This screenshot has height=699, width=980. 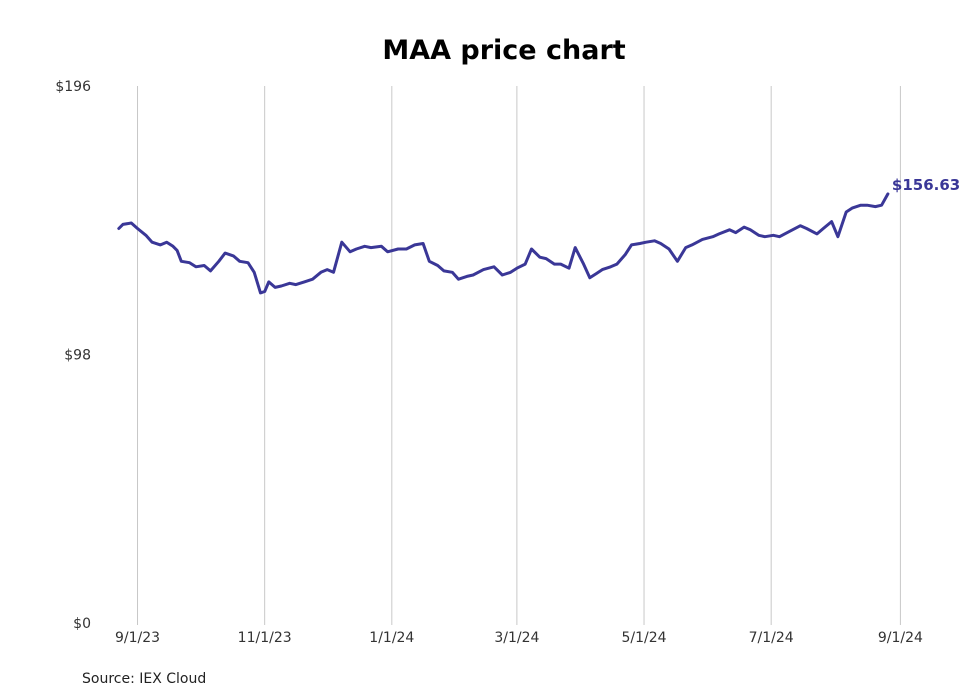 I want to click on y-tick-label: $196, so click(x=73, y=87).